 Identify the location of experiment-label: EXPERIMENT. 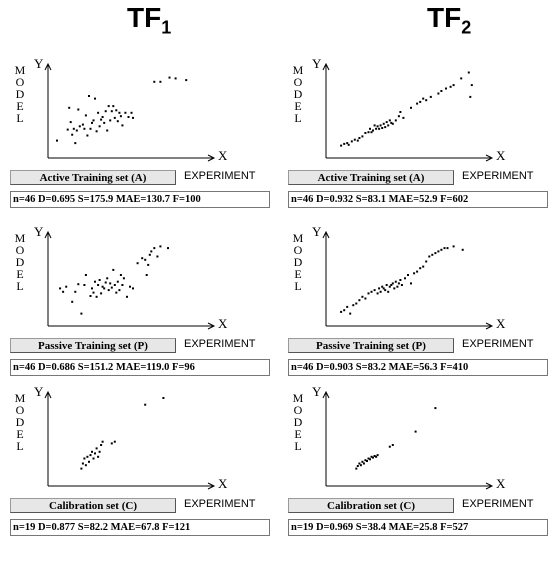
(498, 344).